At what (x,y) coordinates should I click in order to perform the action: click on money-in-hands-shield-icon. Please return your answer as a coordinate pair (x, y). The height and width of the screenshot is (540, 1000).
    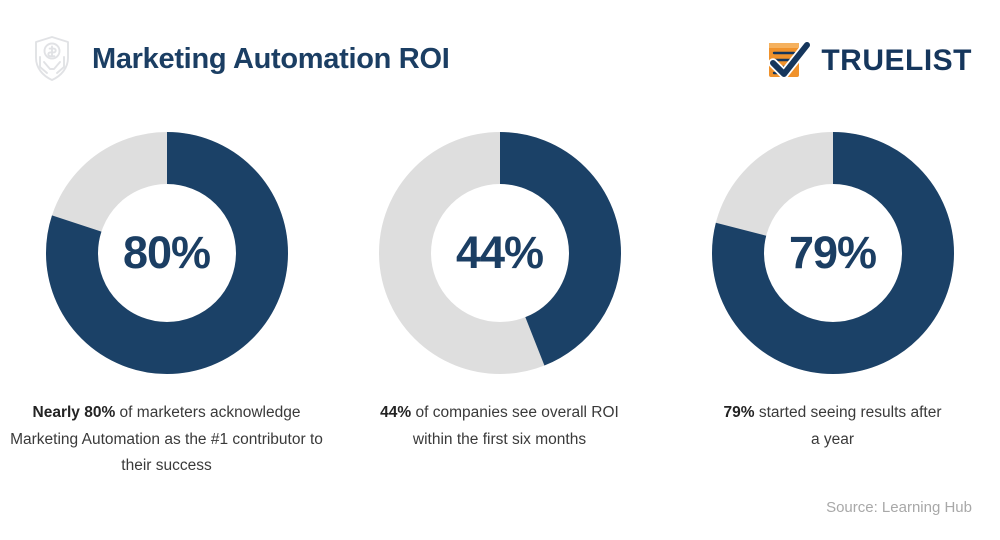
    Looking at the image, I should click on (52, 59).